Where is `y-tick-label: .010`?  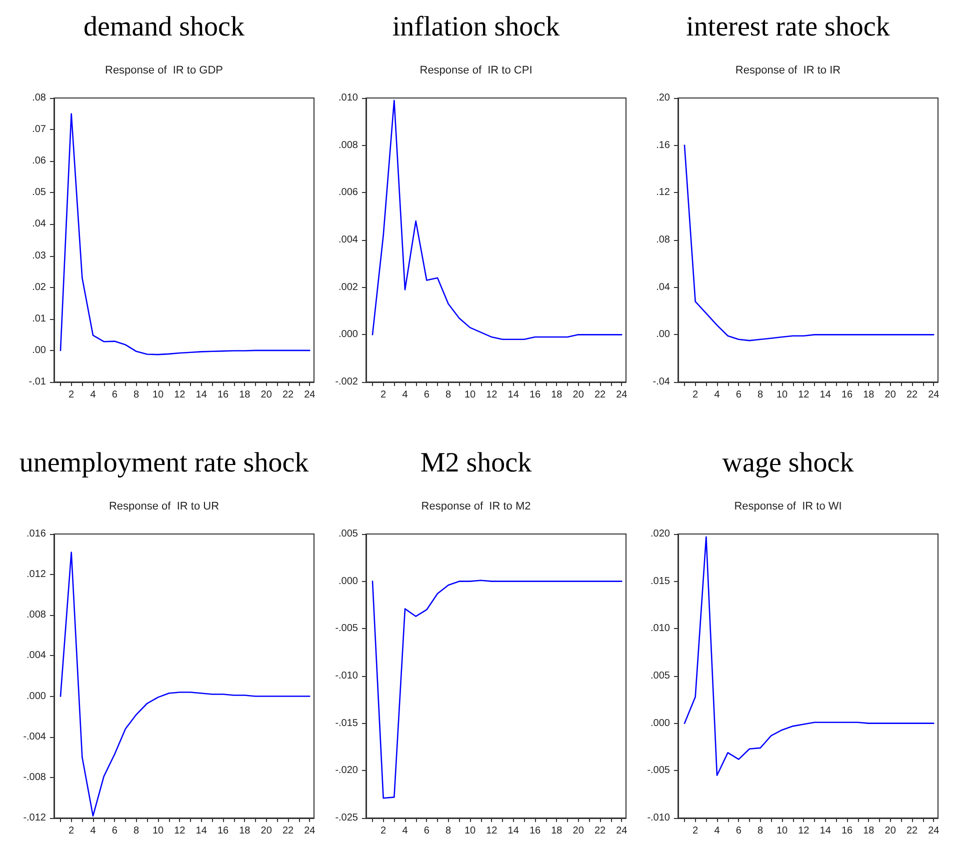 y-tick-label: .010 is located at coordinates (660, 628).